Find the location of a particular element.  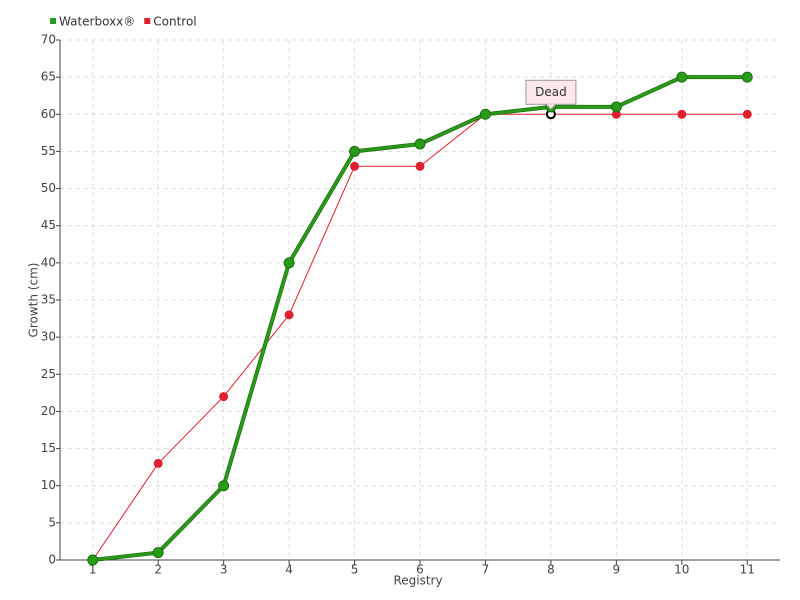

y-tick-label: 40 is located at coordinates (48, 262).